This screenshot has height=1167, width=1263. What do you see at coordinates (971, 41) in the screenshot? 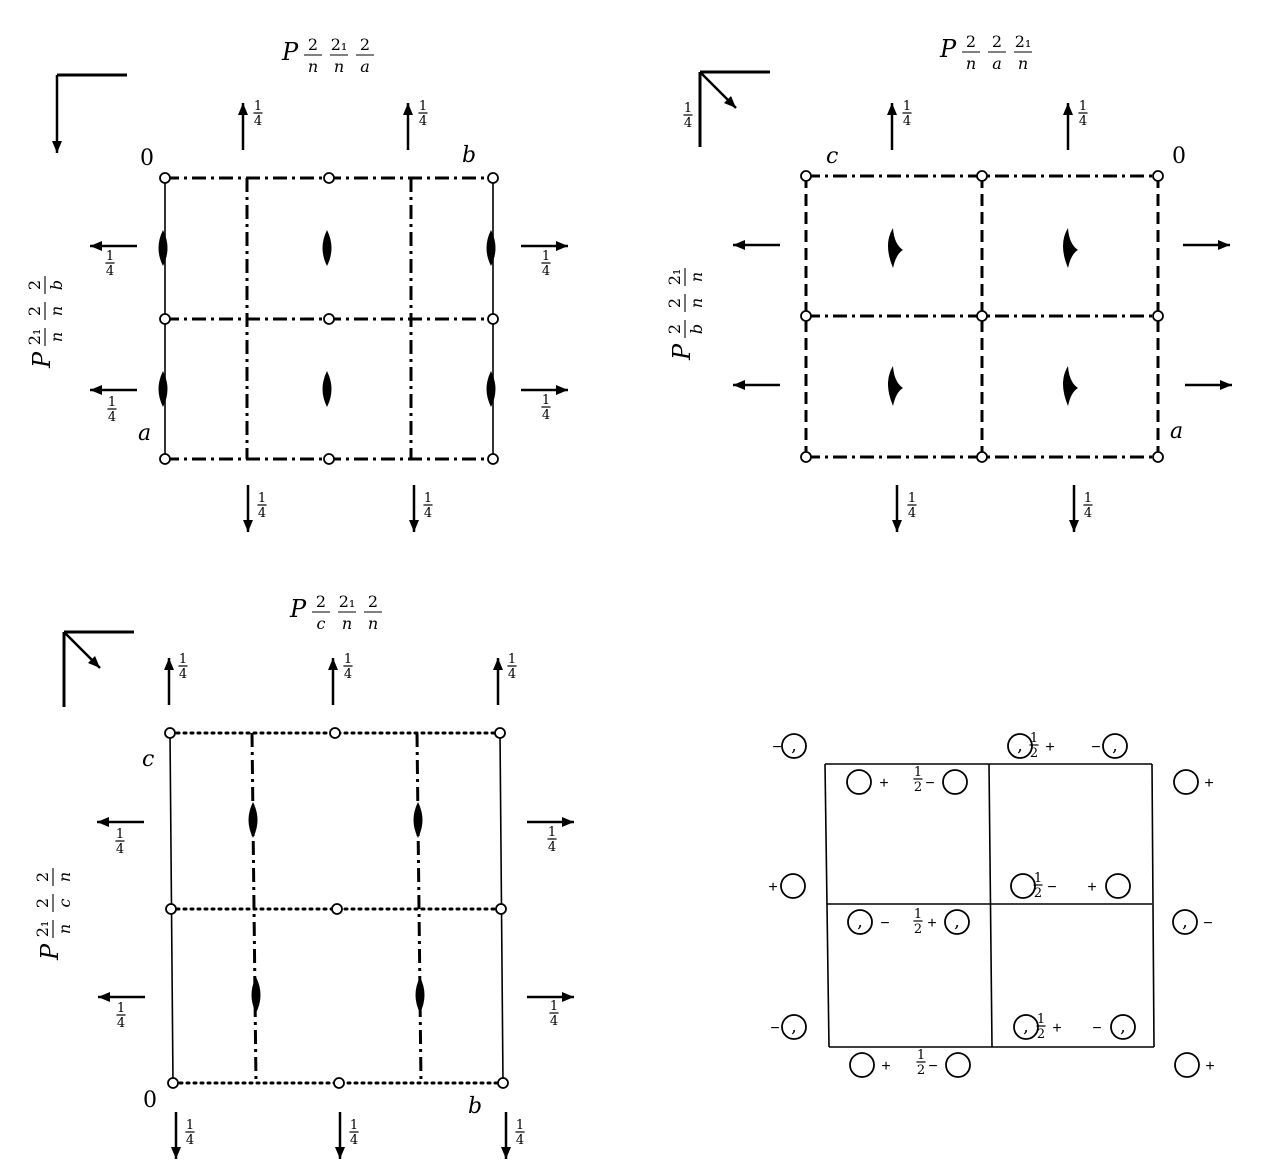
I see `hm-axis-symbol: 2` at bounding box center [971, 41].